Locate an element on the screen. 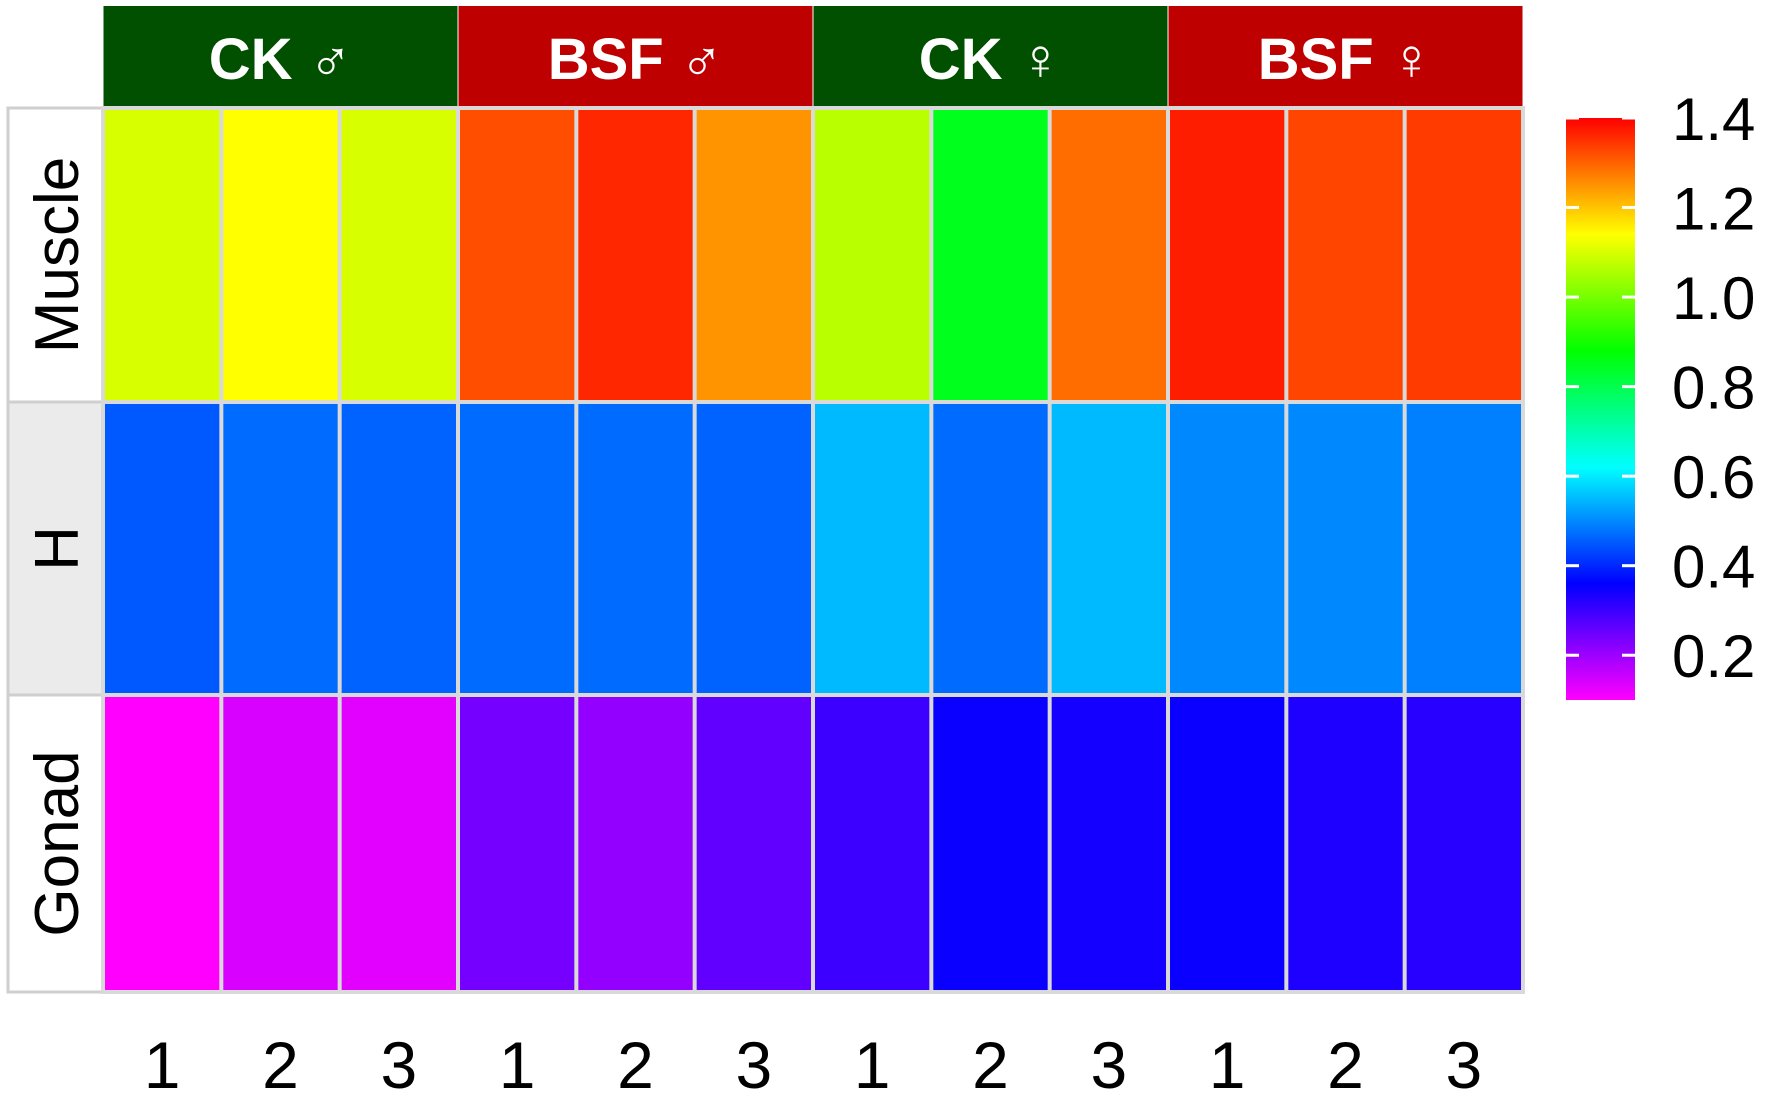  colorbar-tick-label: 0.4 is located at coordinates (1713, 567).